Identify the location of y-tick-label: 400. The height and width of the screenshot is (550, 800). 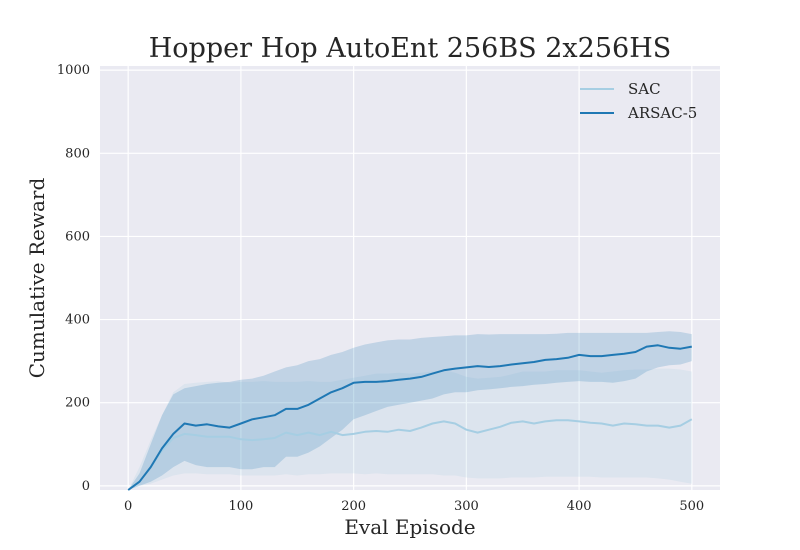
(77, 320).